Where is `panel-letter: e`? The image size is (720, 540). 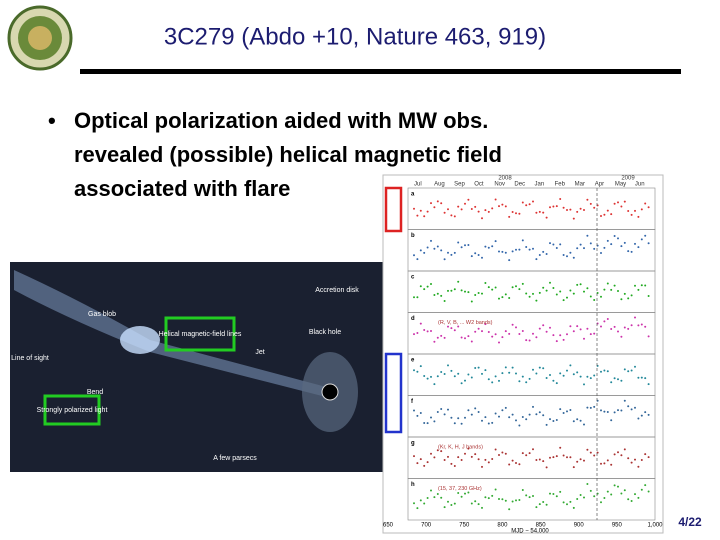 panel-letter: e is located at coordinates (413, 361).